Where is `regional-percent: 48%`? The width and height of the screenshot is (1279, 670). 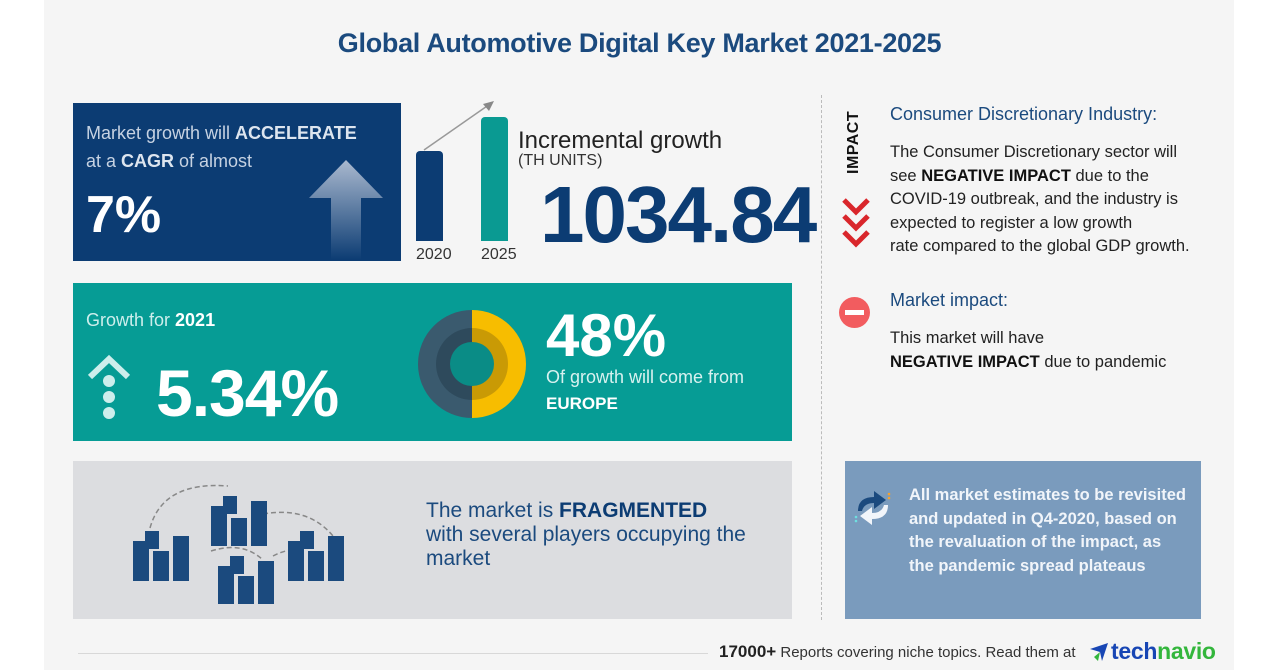 regional-percent: 48% is located at coordinates (606, 335).